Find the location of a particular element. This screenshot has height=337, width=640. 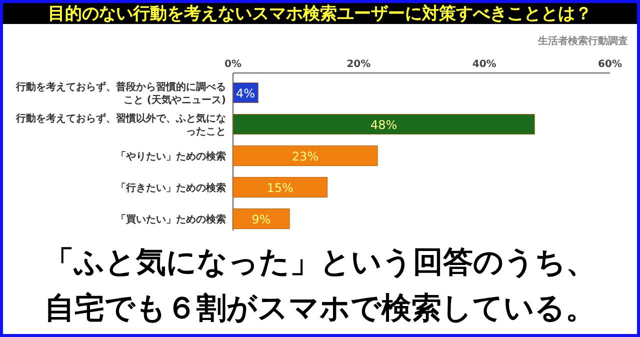

data-label: 15% is located at coordinates (280, 187).